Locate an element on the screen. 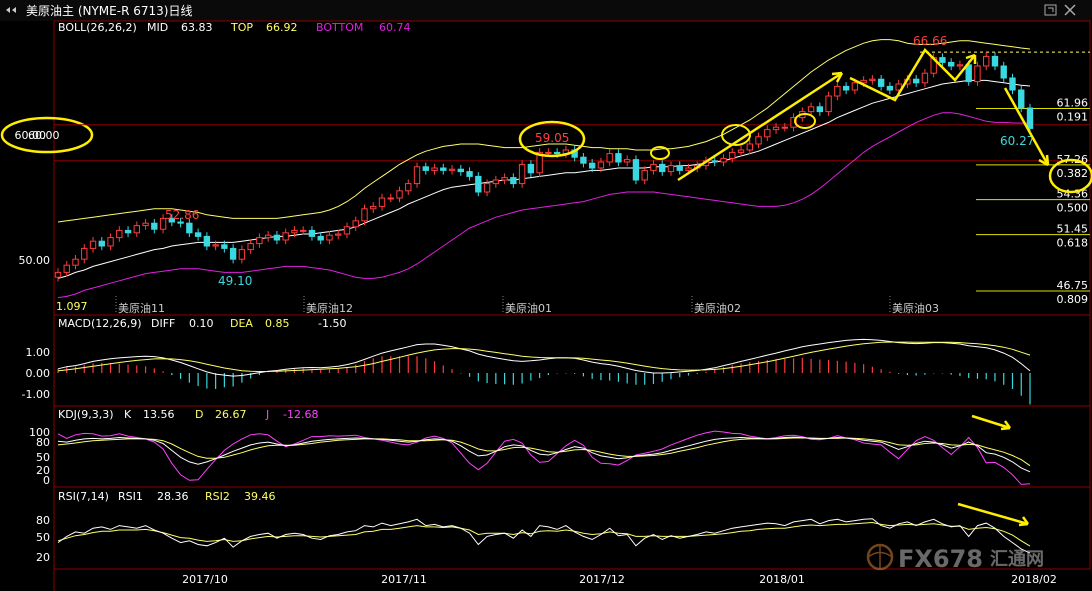 The height and width of the screenshot is (591, 1092). d-value: 26.67 is located at coordinates (231, 414).